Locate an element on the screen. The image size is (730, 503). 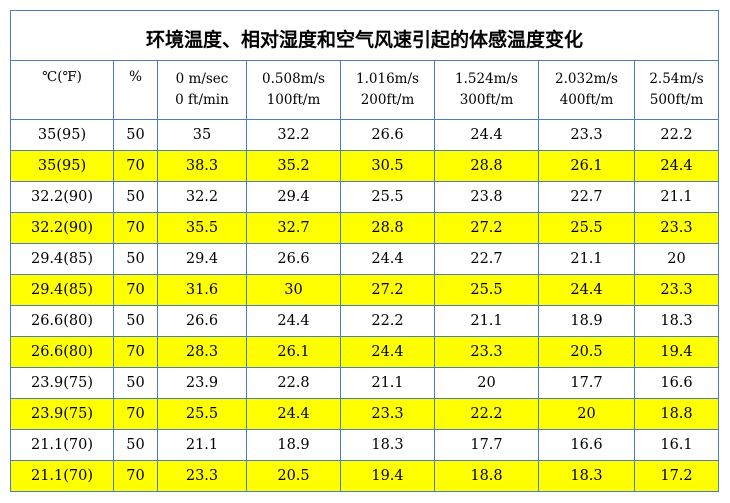
table-cell-speed-500: 18.8 is located at coordinates (676, 414).